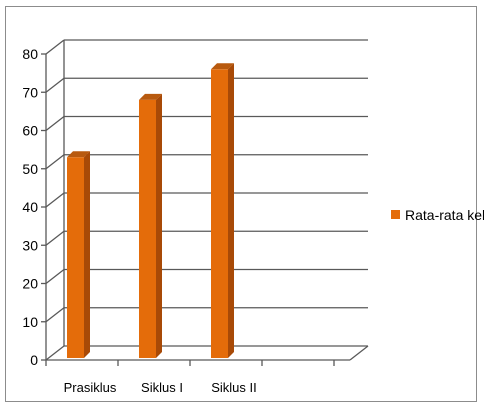 The image size is (484, 408). What do you see at coordinates (30, 131) in the screenshot?
I see `y-tick-label: 60` at bounding box center [30, 131].